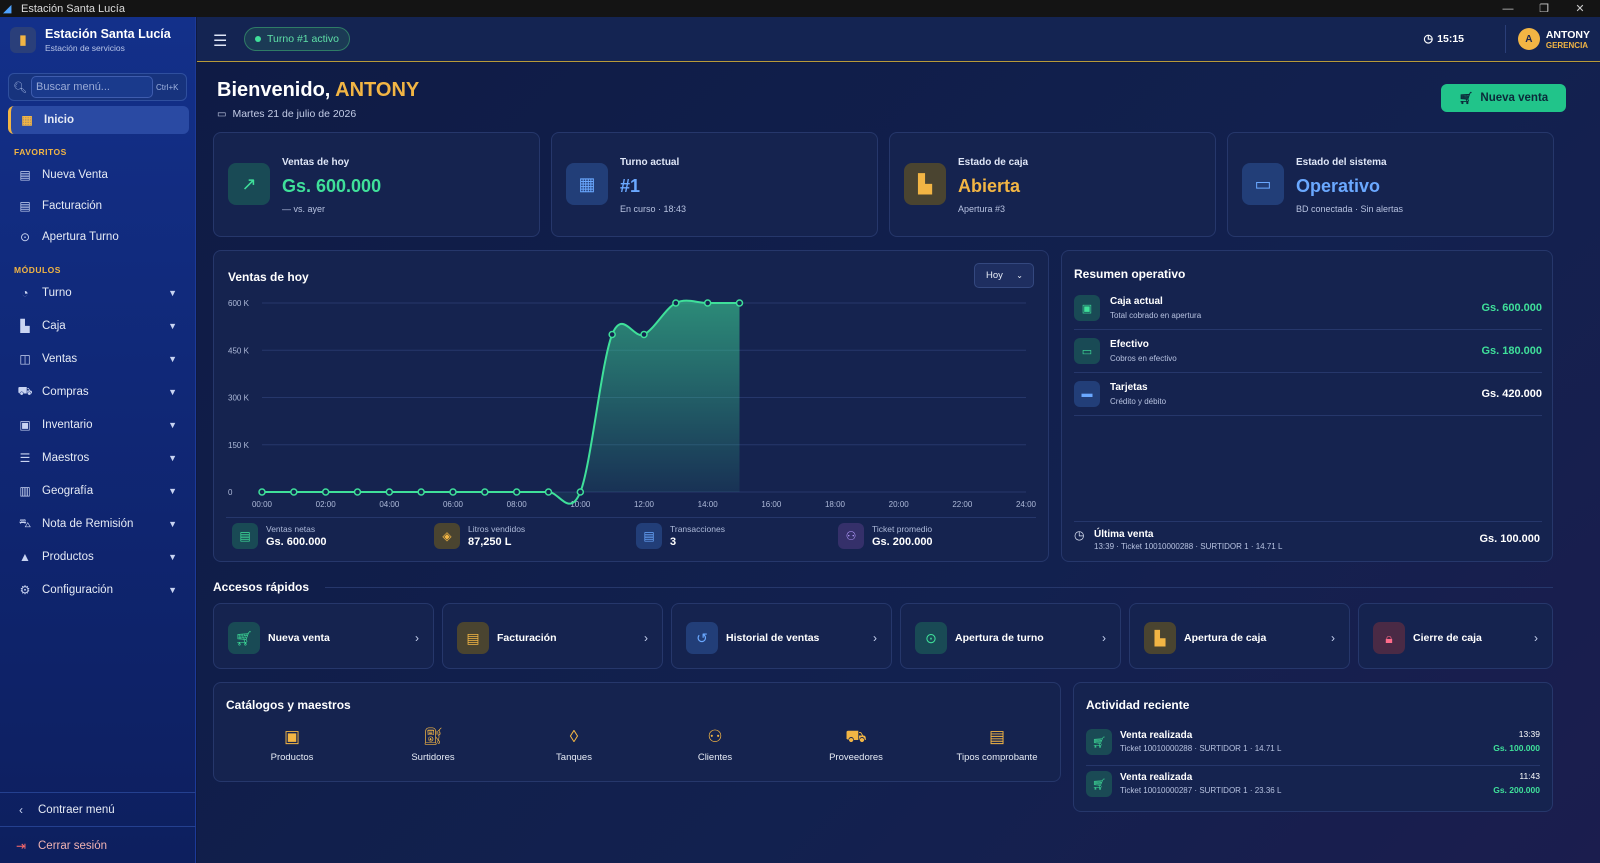 The image size is (1600, 863). I want to click on summary-title: Resumen operativo, so click(1130, 274).